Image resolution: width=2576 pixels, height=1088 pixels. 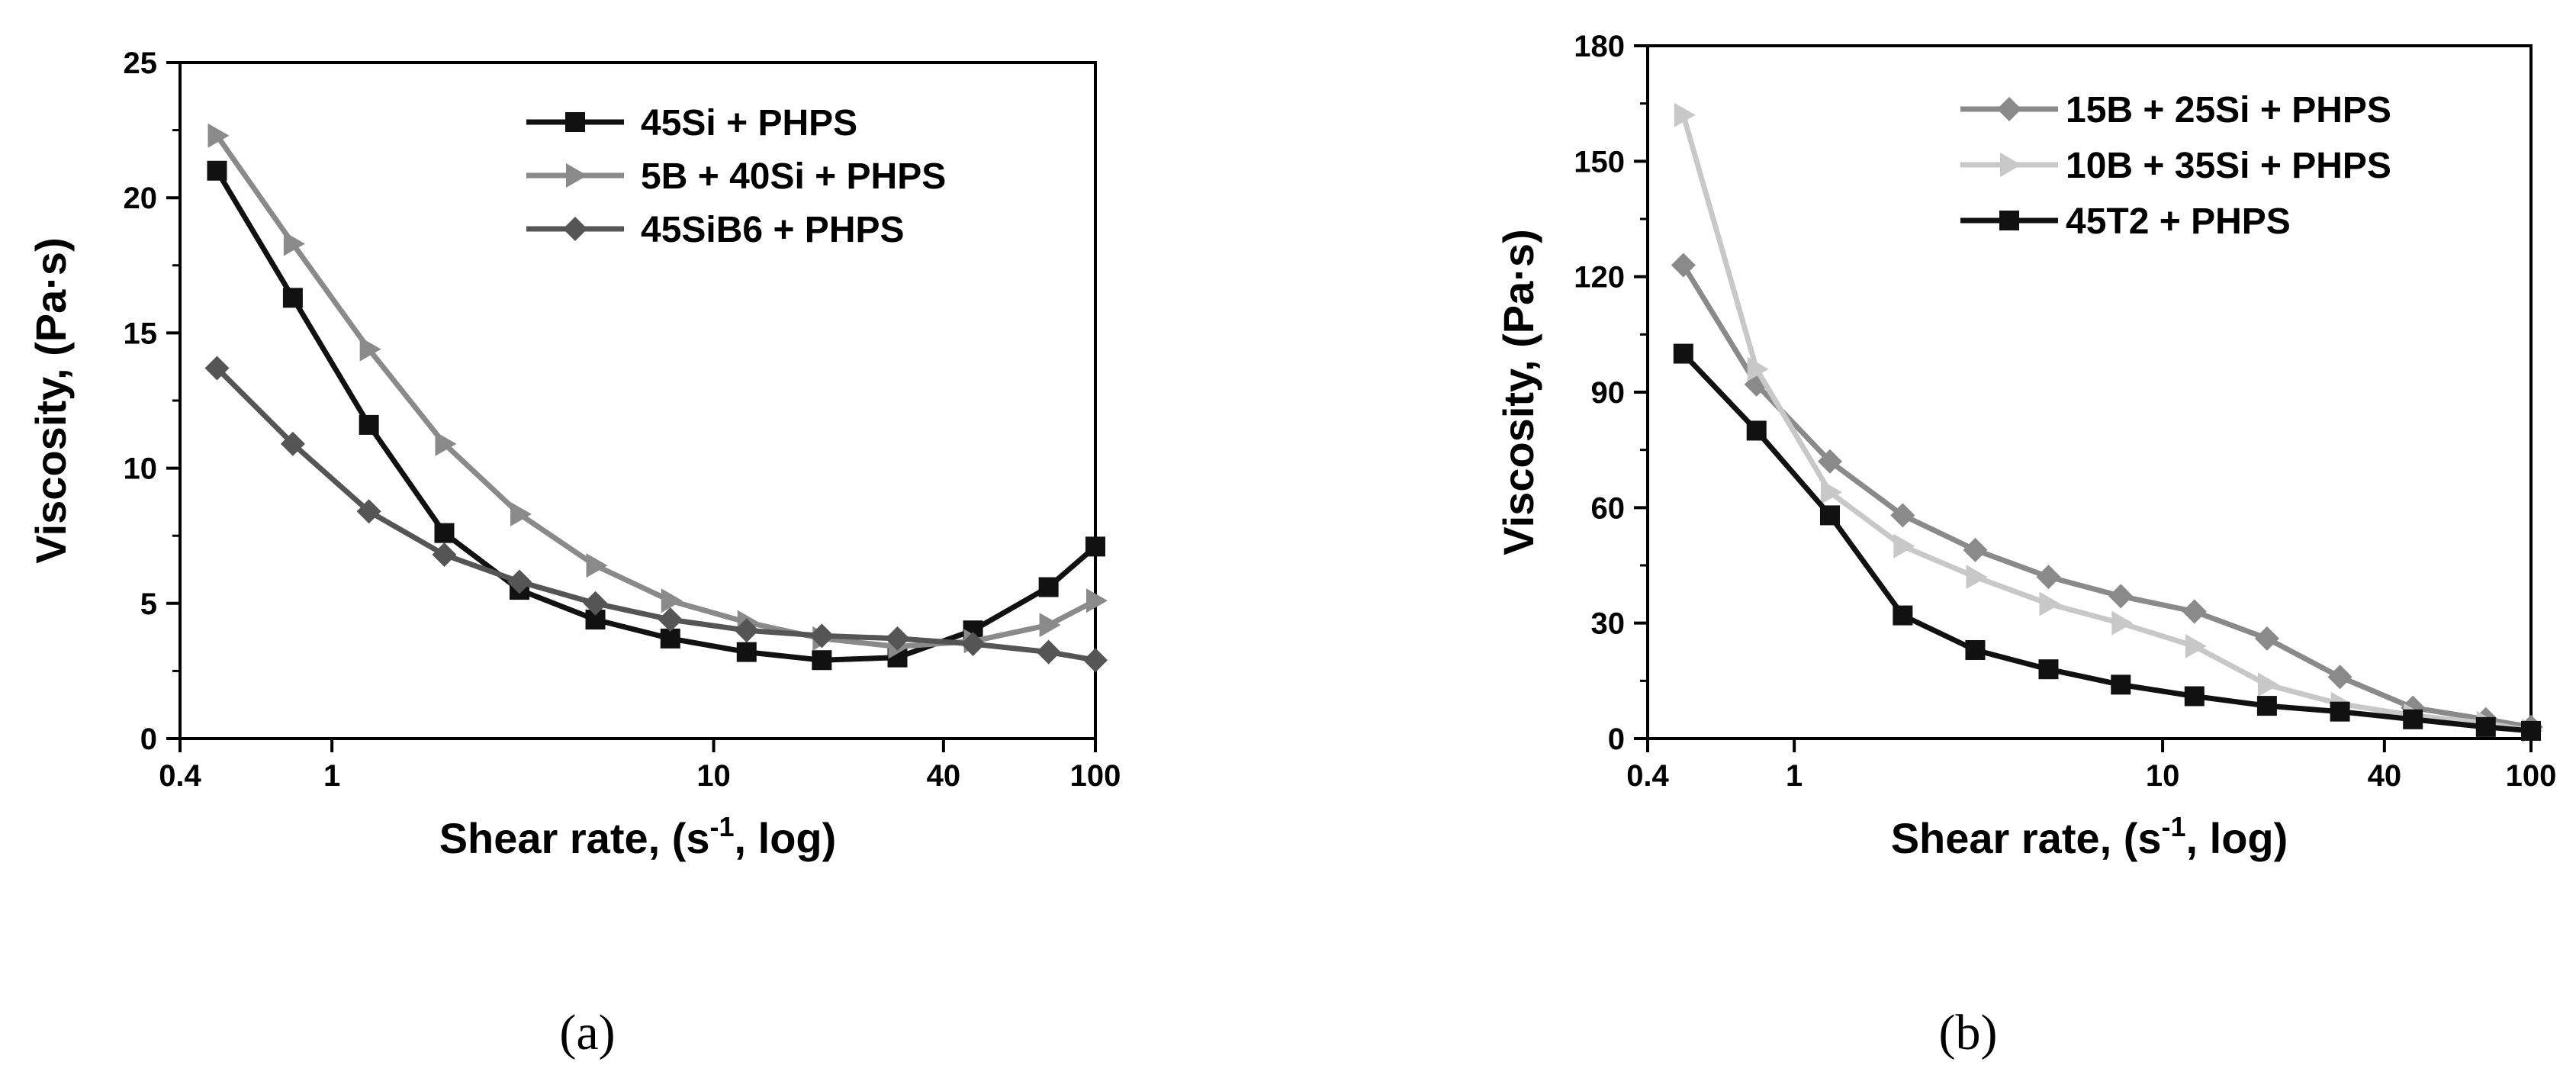 What do you see at coordinates (1609, 624) in the screenshot?
I see `y-tick-label: 30` at bounding box center [1609, 624].